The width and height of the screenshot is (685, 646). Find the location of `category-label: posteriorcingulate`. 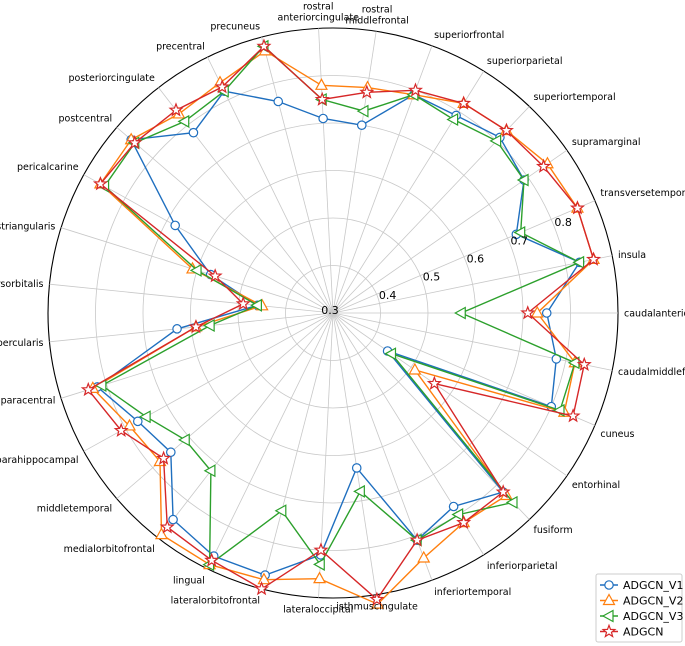

category-label: posteriorcingulate is located at coordinates (111, 78).